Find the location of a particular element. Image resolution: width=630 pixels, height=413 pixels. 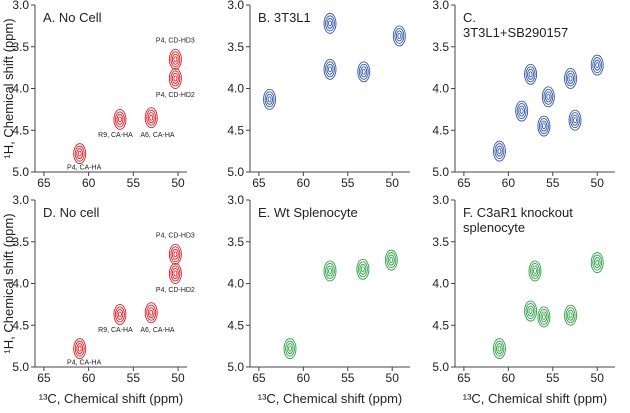

y-axis-label: ¹H, Chemical shift (ppm) is located at coordinates (8, 283).